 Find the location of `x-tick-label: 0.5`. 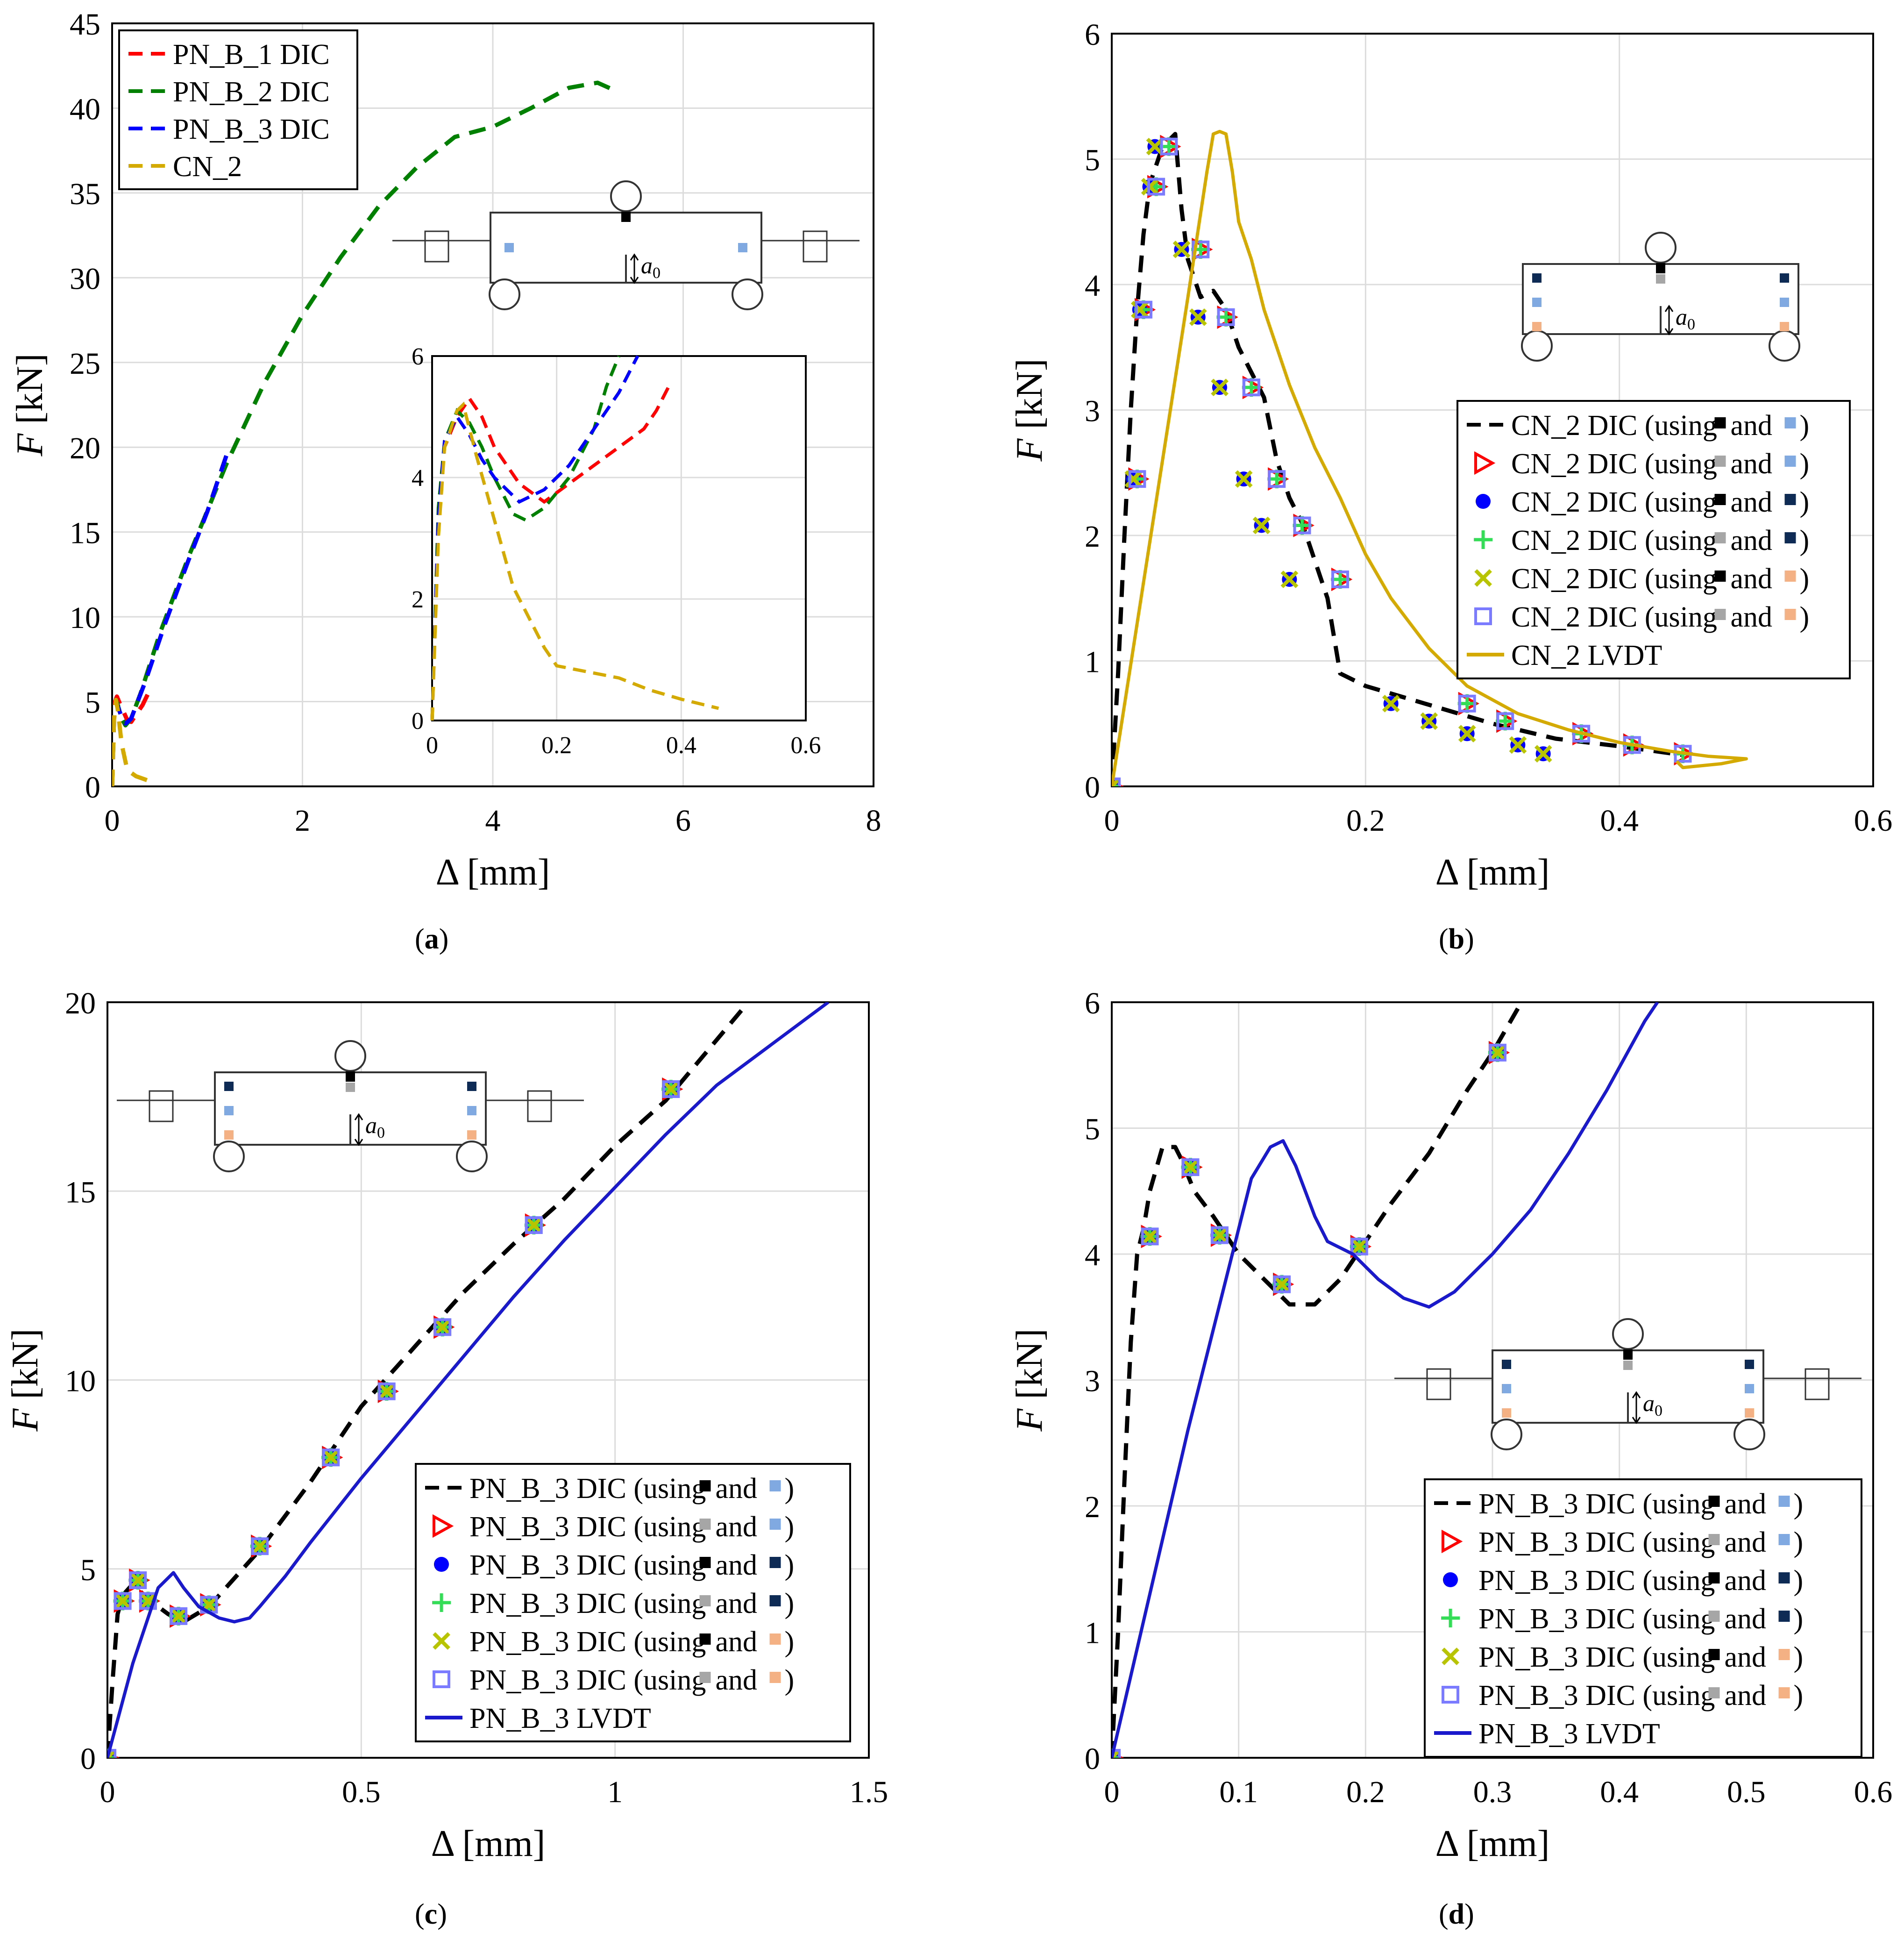

x-tick-label: 0.5 is located at coordinates (361, 1792).